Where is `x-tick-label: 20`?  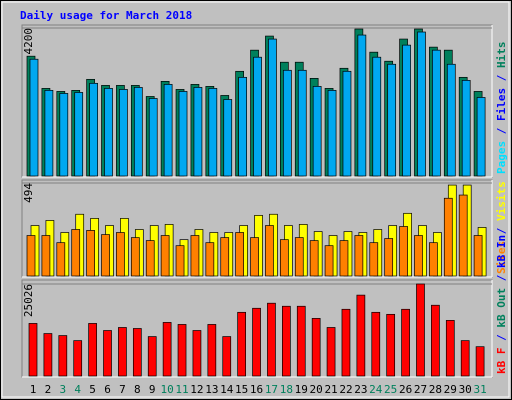
x-tick-label: 20 is located at coordinates (316, 389).